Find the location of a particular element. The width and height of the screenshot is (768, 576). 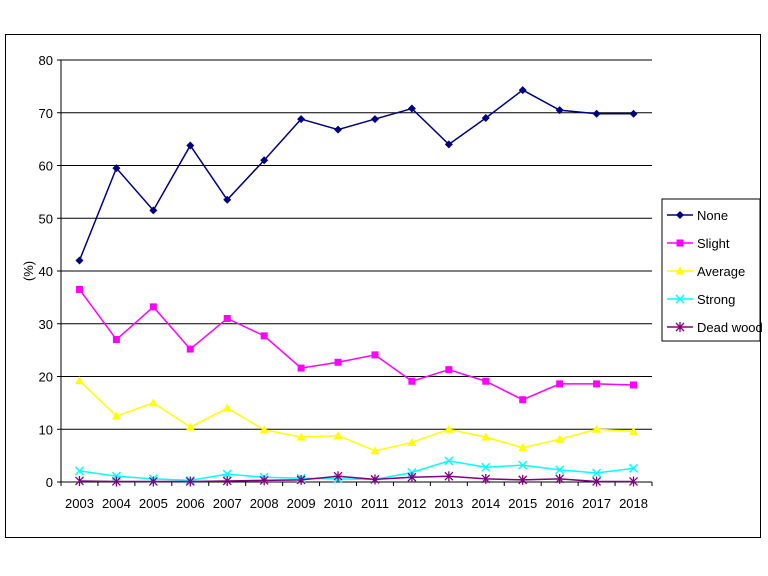

y-tick-label: 80 is located at coordinates (46, 60).